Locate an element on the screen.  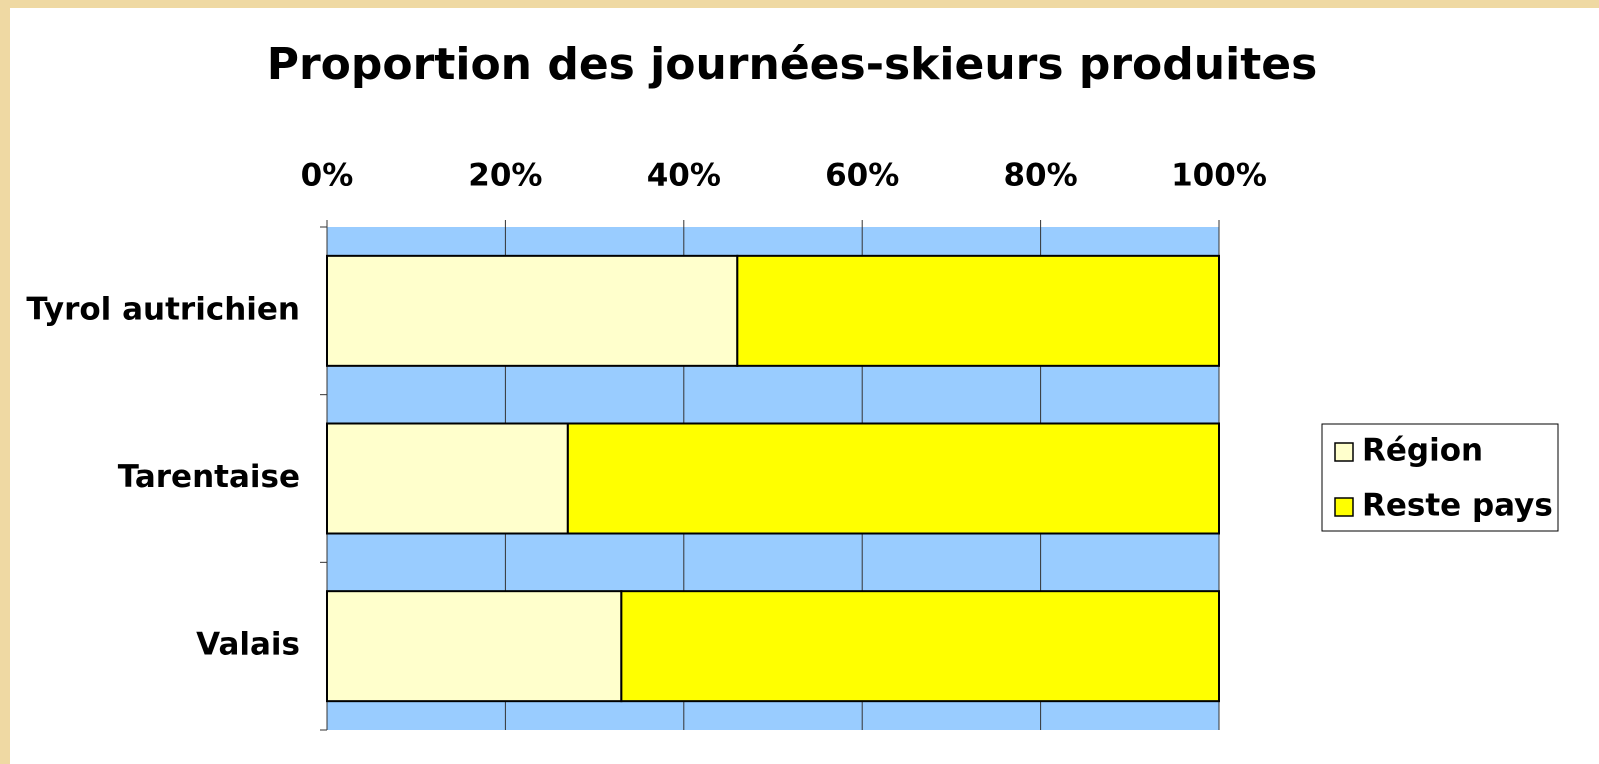
x-tick-label: 20% is located at coordinates (505, 176).